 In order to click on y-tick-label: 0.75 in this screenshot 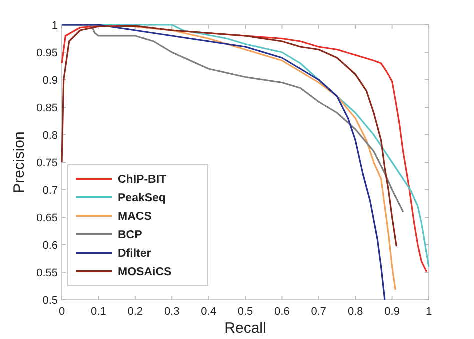, I will do `click(47, 164)`.